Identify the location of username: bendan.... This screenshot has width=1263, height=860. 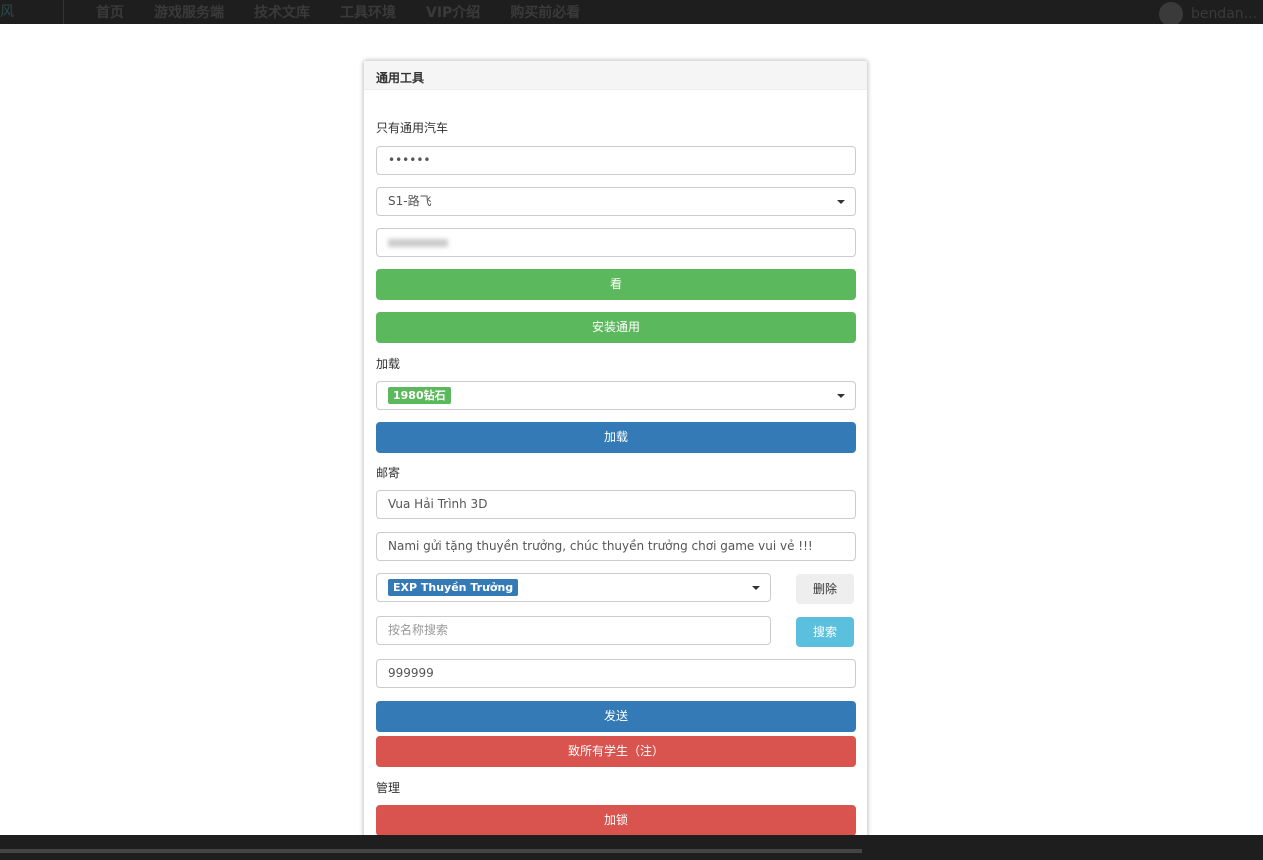
(1223, 14).